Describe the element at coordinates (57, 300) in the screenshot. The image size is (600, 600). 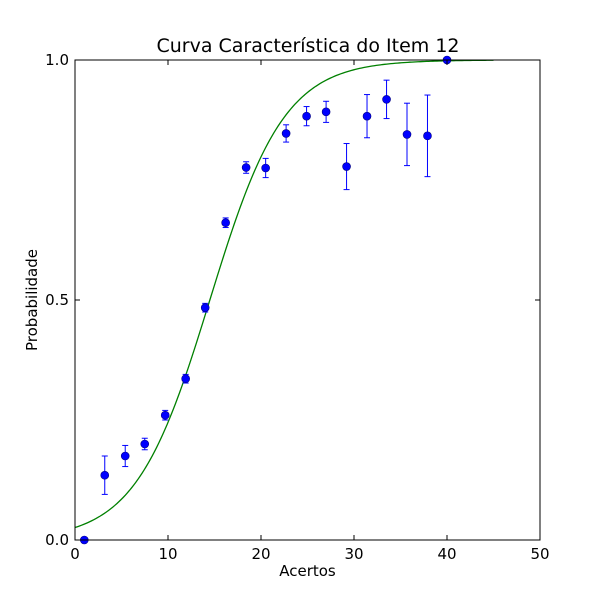
I see `y-tick-label: 0.5` at that location.